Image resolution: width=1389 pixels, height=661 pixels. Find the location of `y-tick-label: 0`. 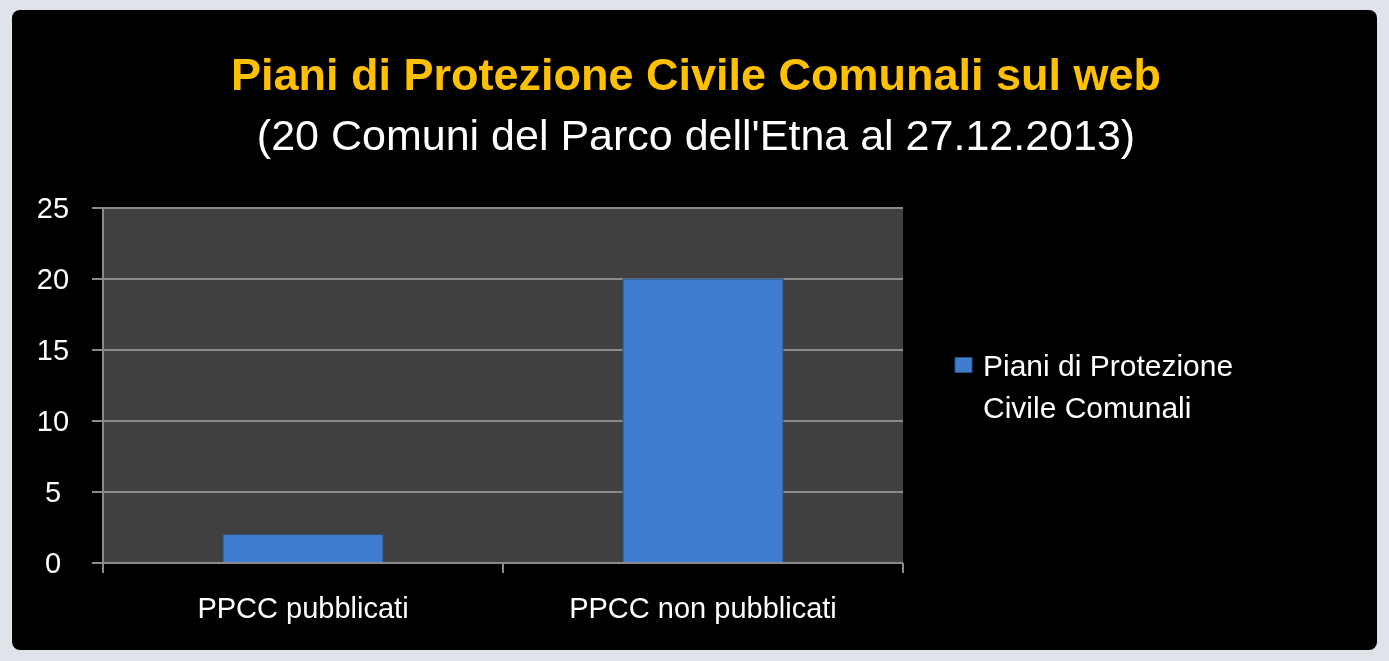

y-tick-label: 0 is located at coordinates (53, 563).